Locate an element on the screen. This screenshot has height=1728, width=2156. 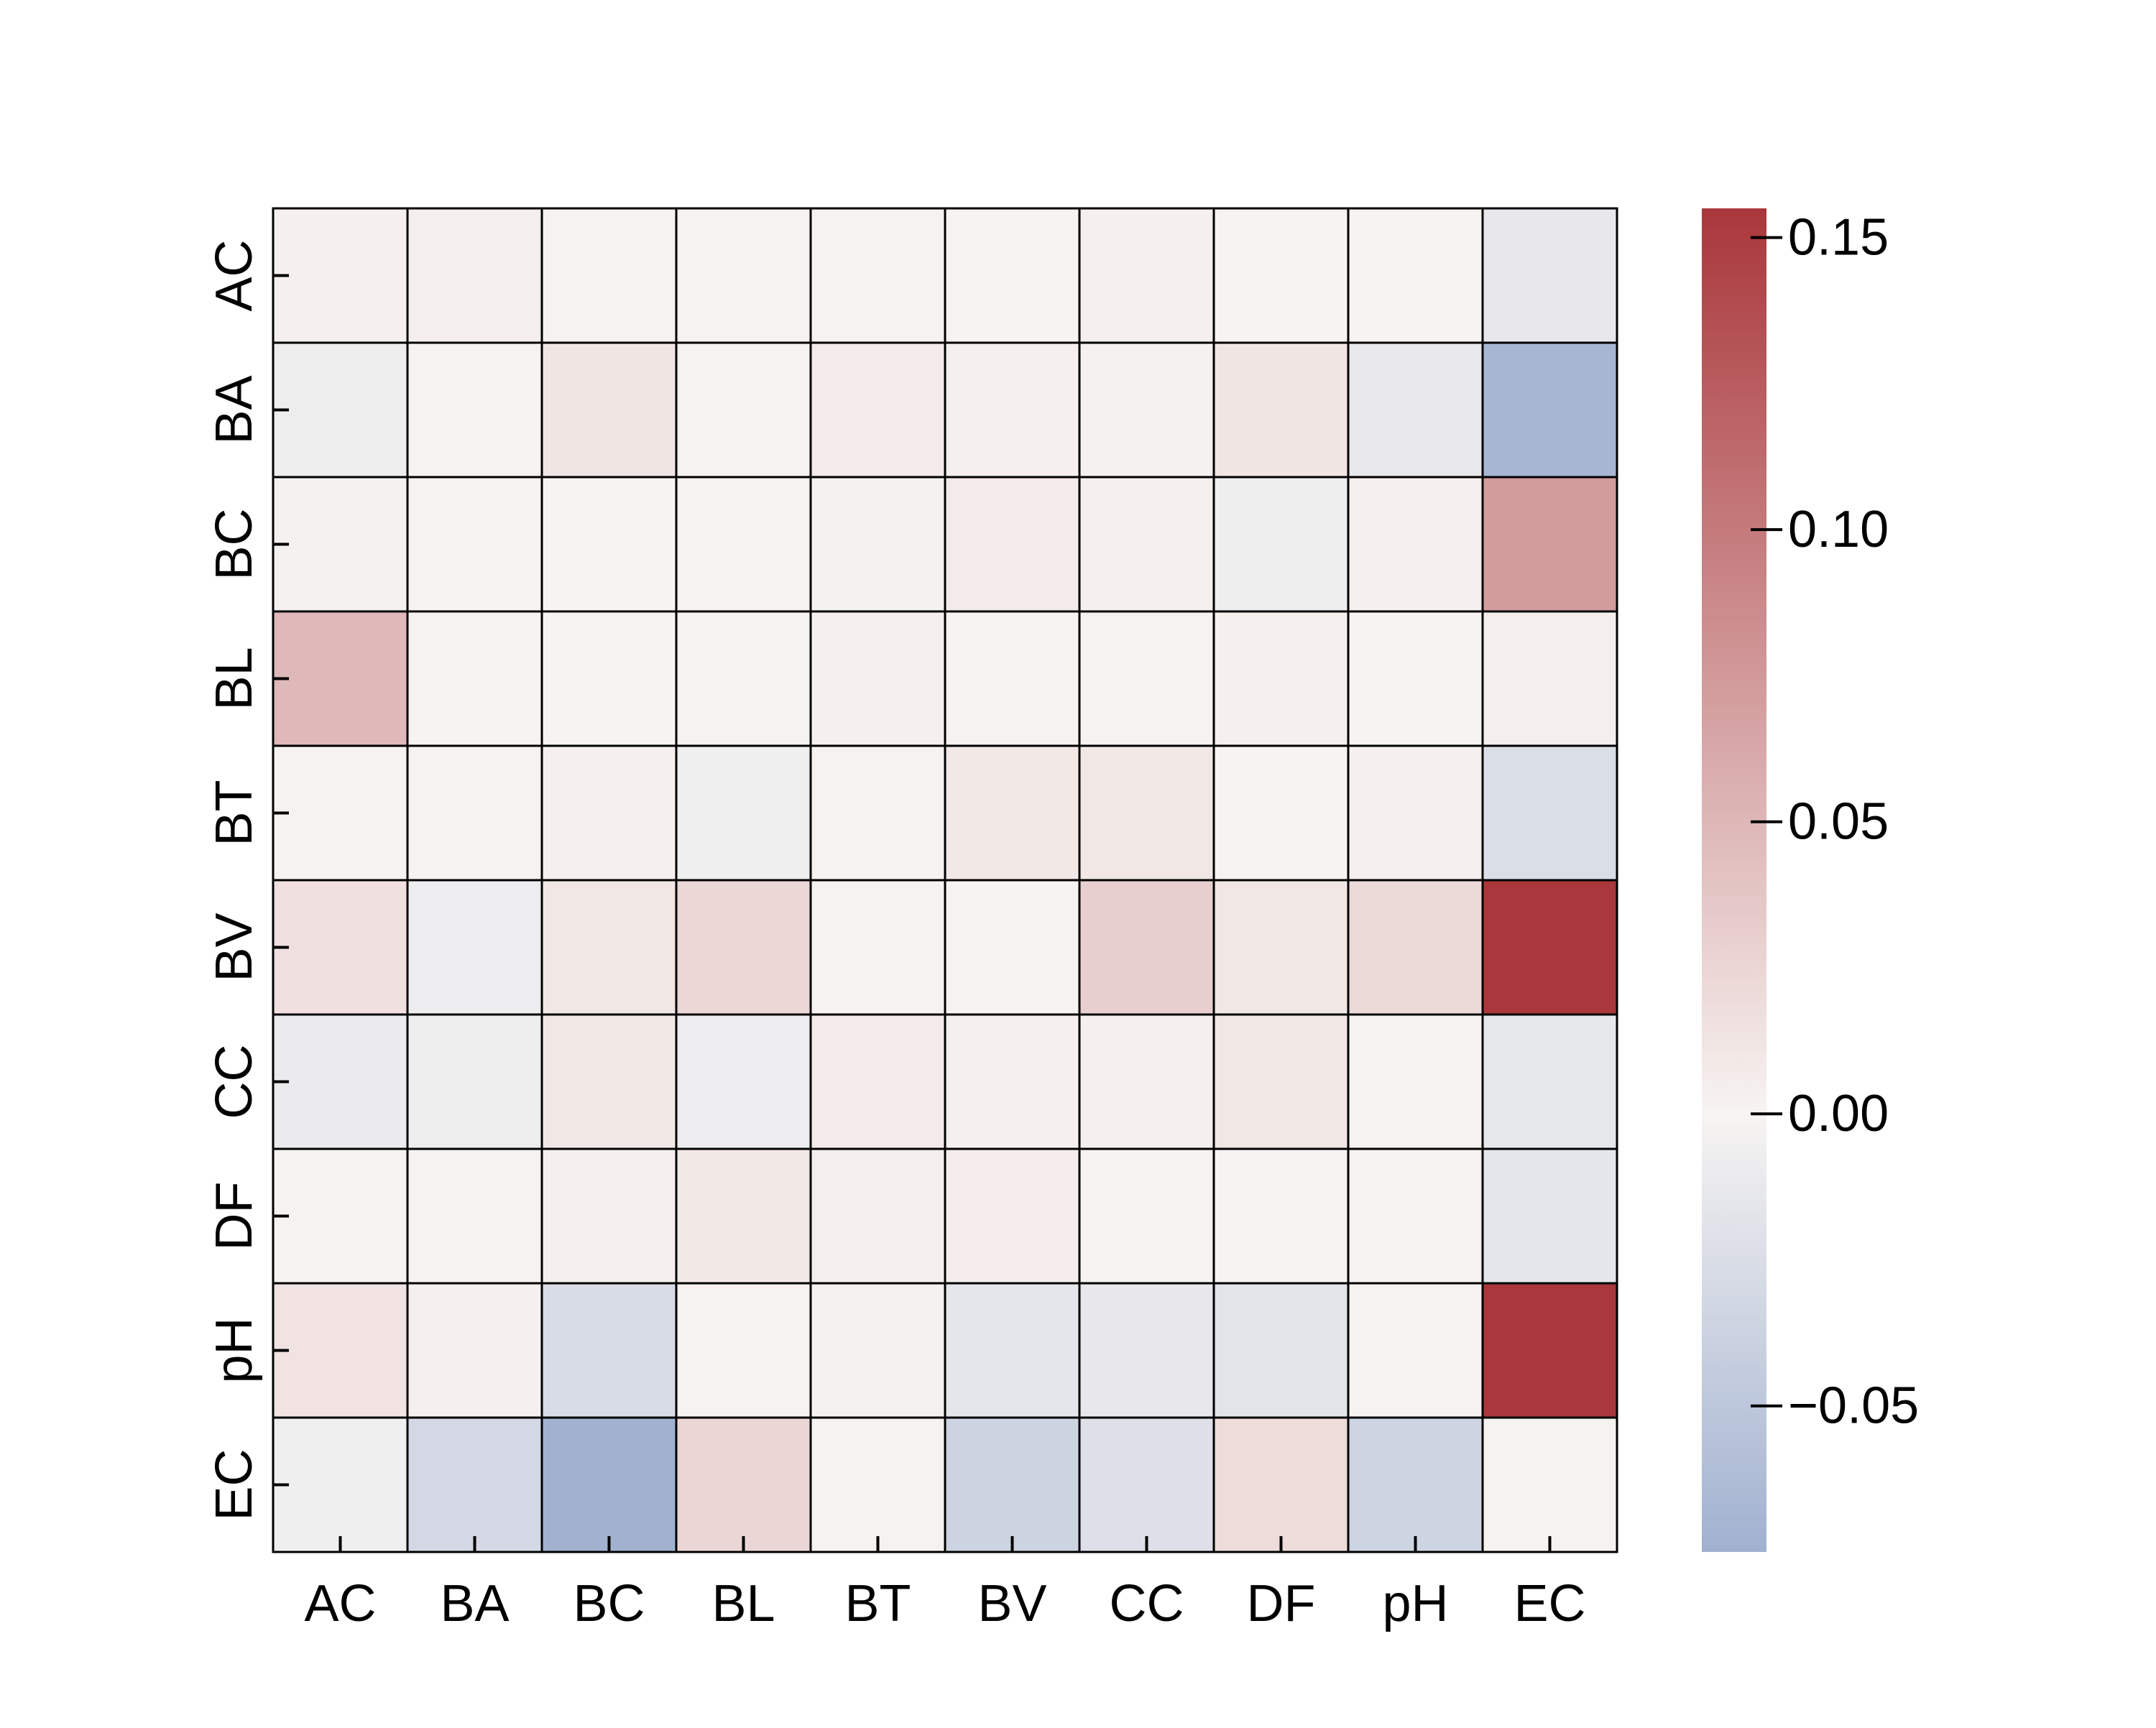
heatmap-cell-BA-EC is located at coordinates (1550, 410).